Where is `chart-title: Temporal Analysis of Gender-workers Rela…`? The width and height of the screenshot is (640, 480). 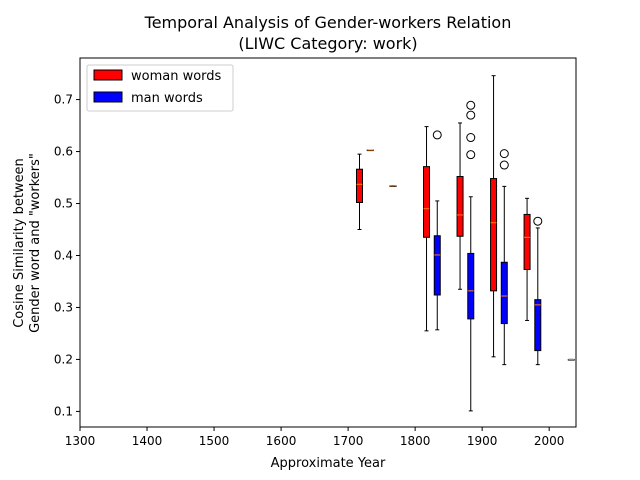
chart-title: Temporal Analysis of Gender-workers Rela… is located at coordinates (328, 22).